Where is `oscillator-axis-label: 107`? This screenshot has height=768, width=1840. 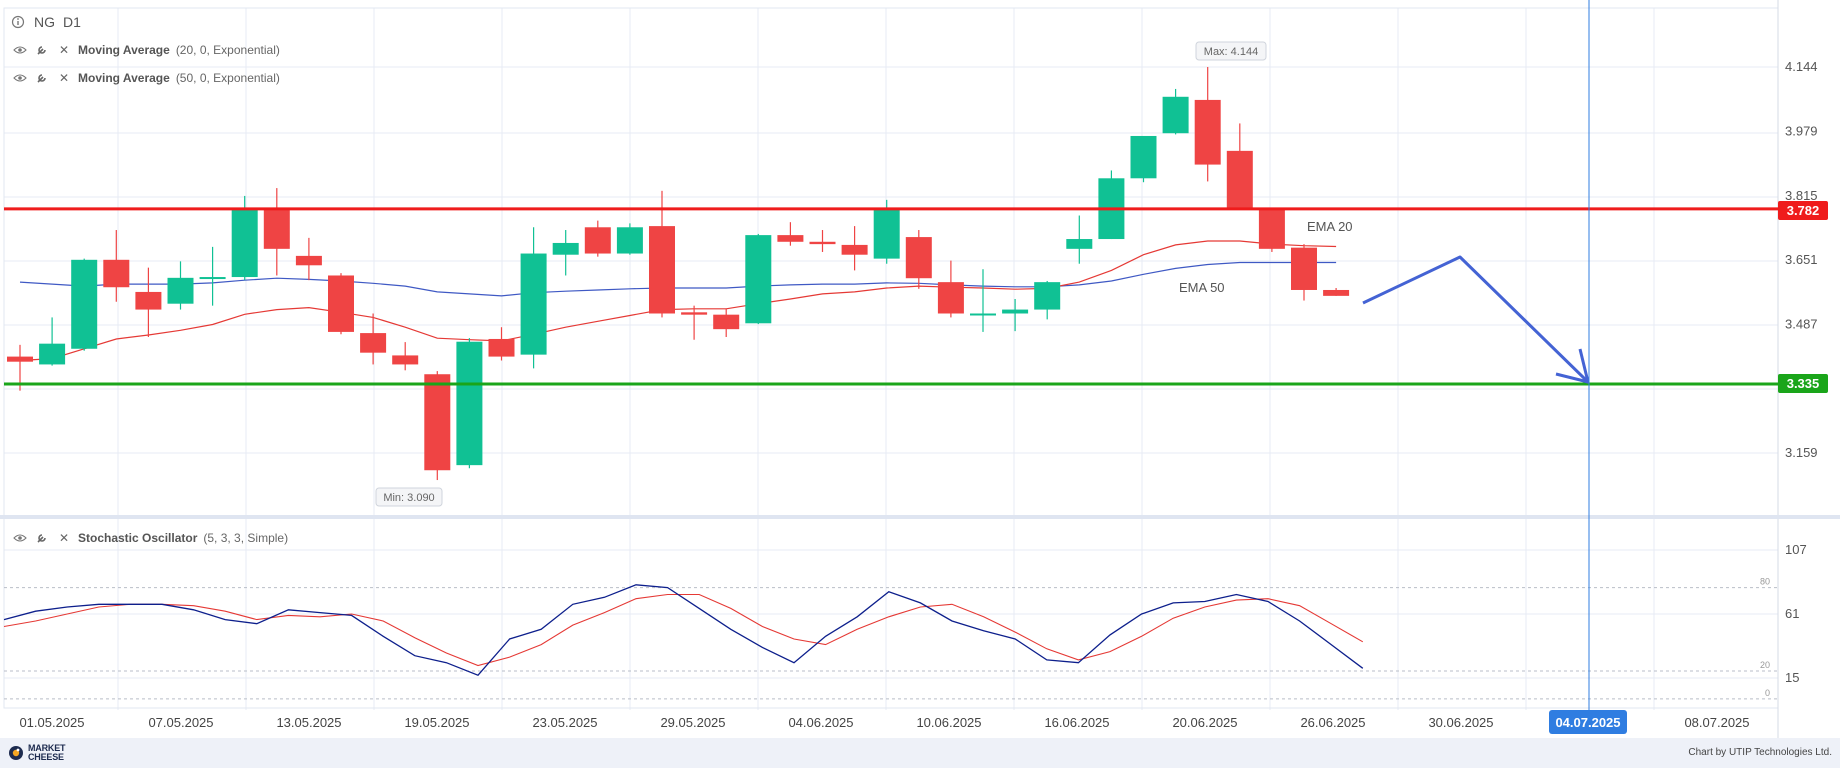 oscillator-axis-label: 107 is located at coordinates (1796, 549).